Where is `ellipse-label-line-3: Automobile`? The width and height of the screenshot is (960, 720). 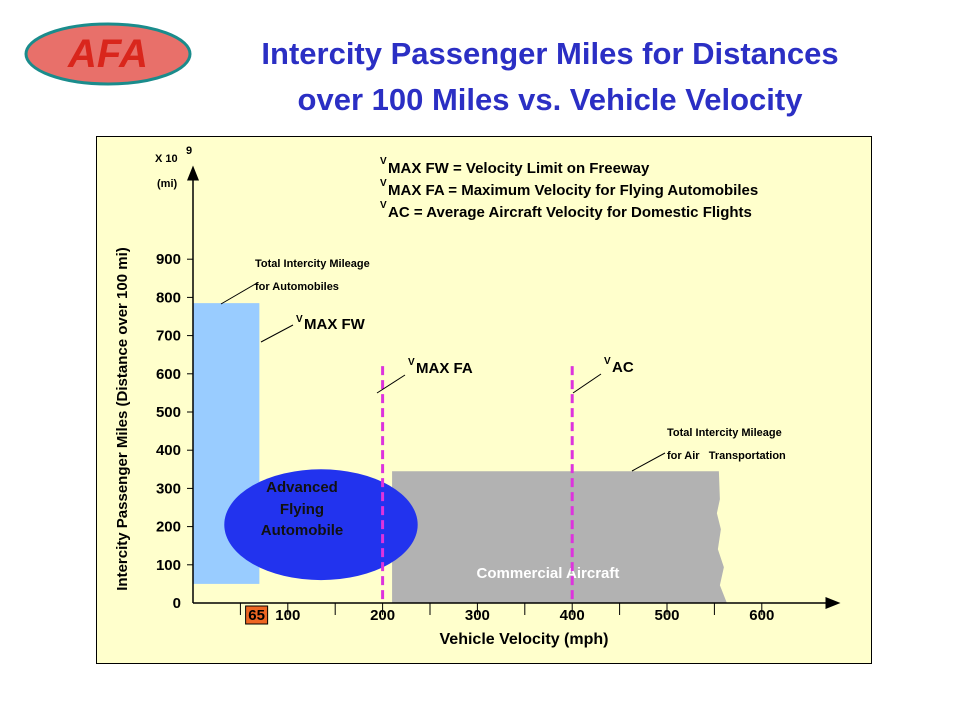
ellipse-label-line-3: Automobile is located at coordinates (302, 530).